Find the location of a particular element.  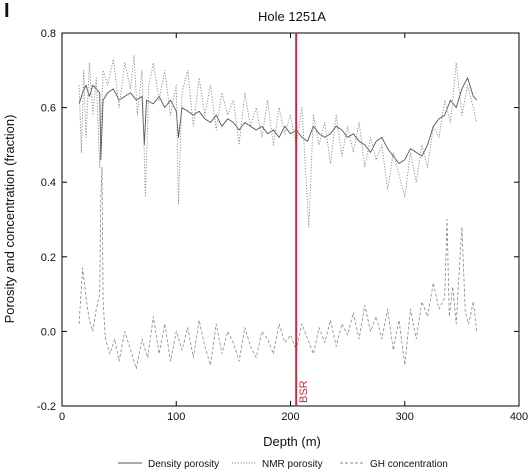

y-tick-label: -0.2 is located at coordinates (46, 407).